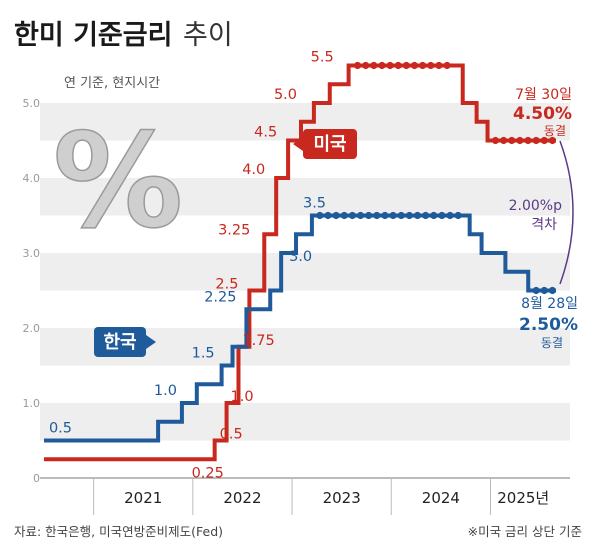 This screenshot has height=544, width=598. I want to click on kr-rate-label: 0.5, so click(60, 429).